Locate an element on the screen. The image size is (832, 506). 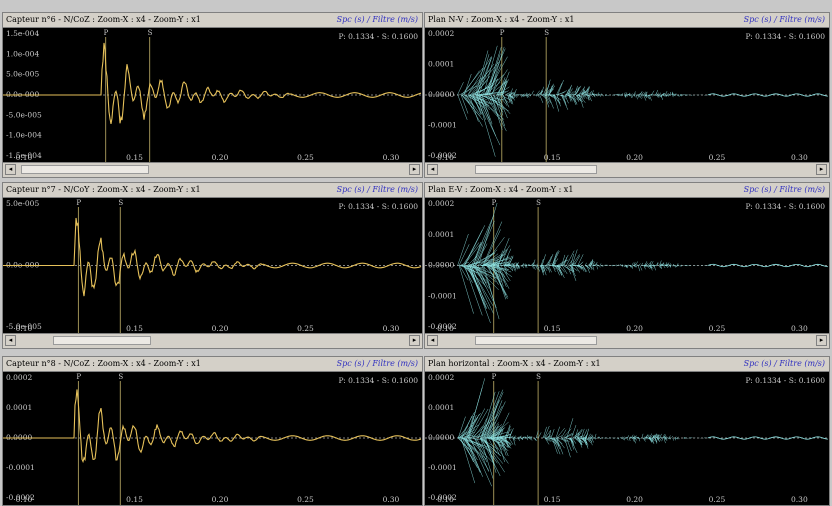
y-tick-label: 0.0001 is located at coordinates (441, 234).